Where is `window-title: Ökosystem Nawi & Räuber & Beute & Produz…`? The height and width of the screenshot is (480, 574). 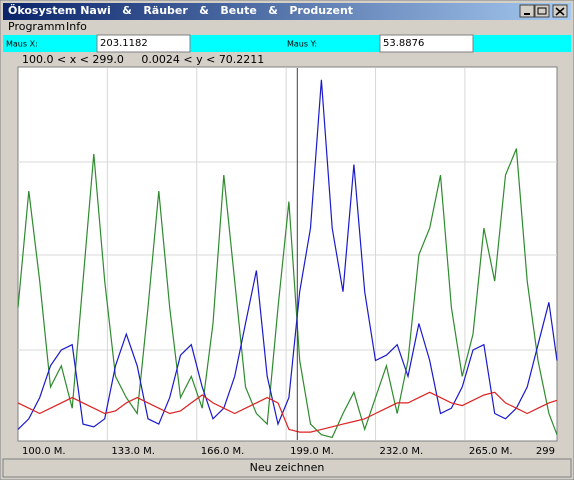 window-title: Ökosystem Nawi & Räuber & Beute & Produz… is located at coordinates (180, 10).